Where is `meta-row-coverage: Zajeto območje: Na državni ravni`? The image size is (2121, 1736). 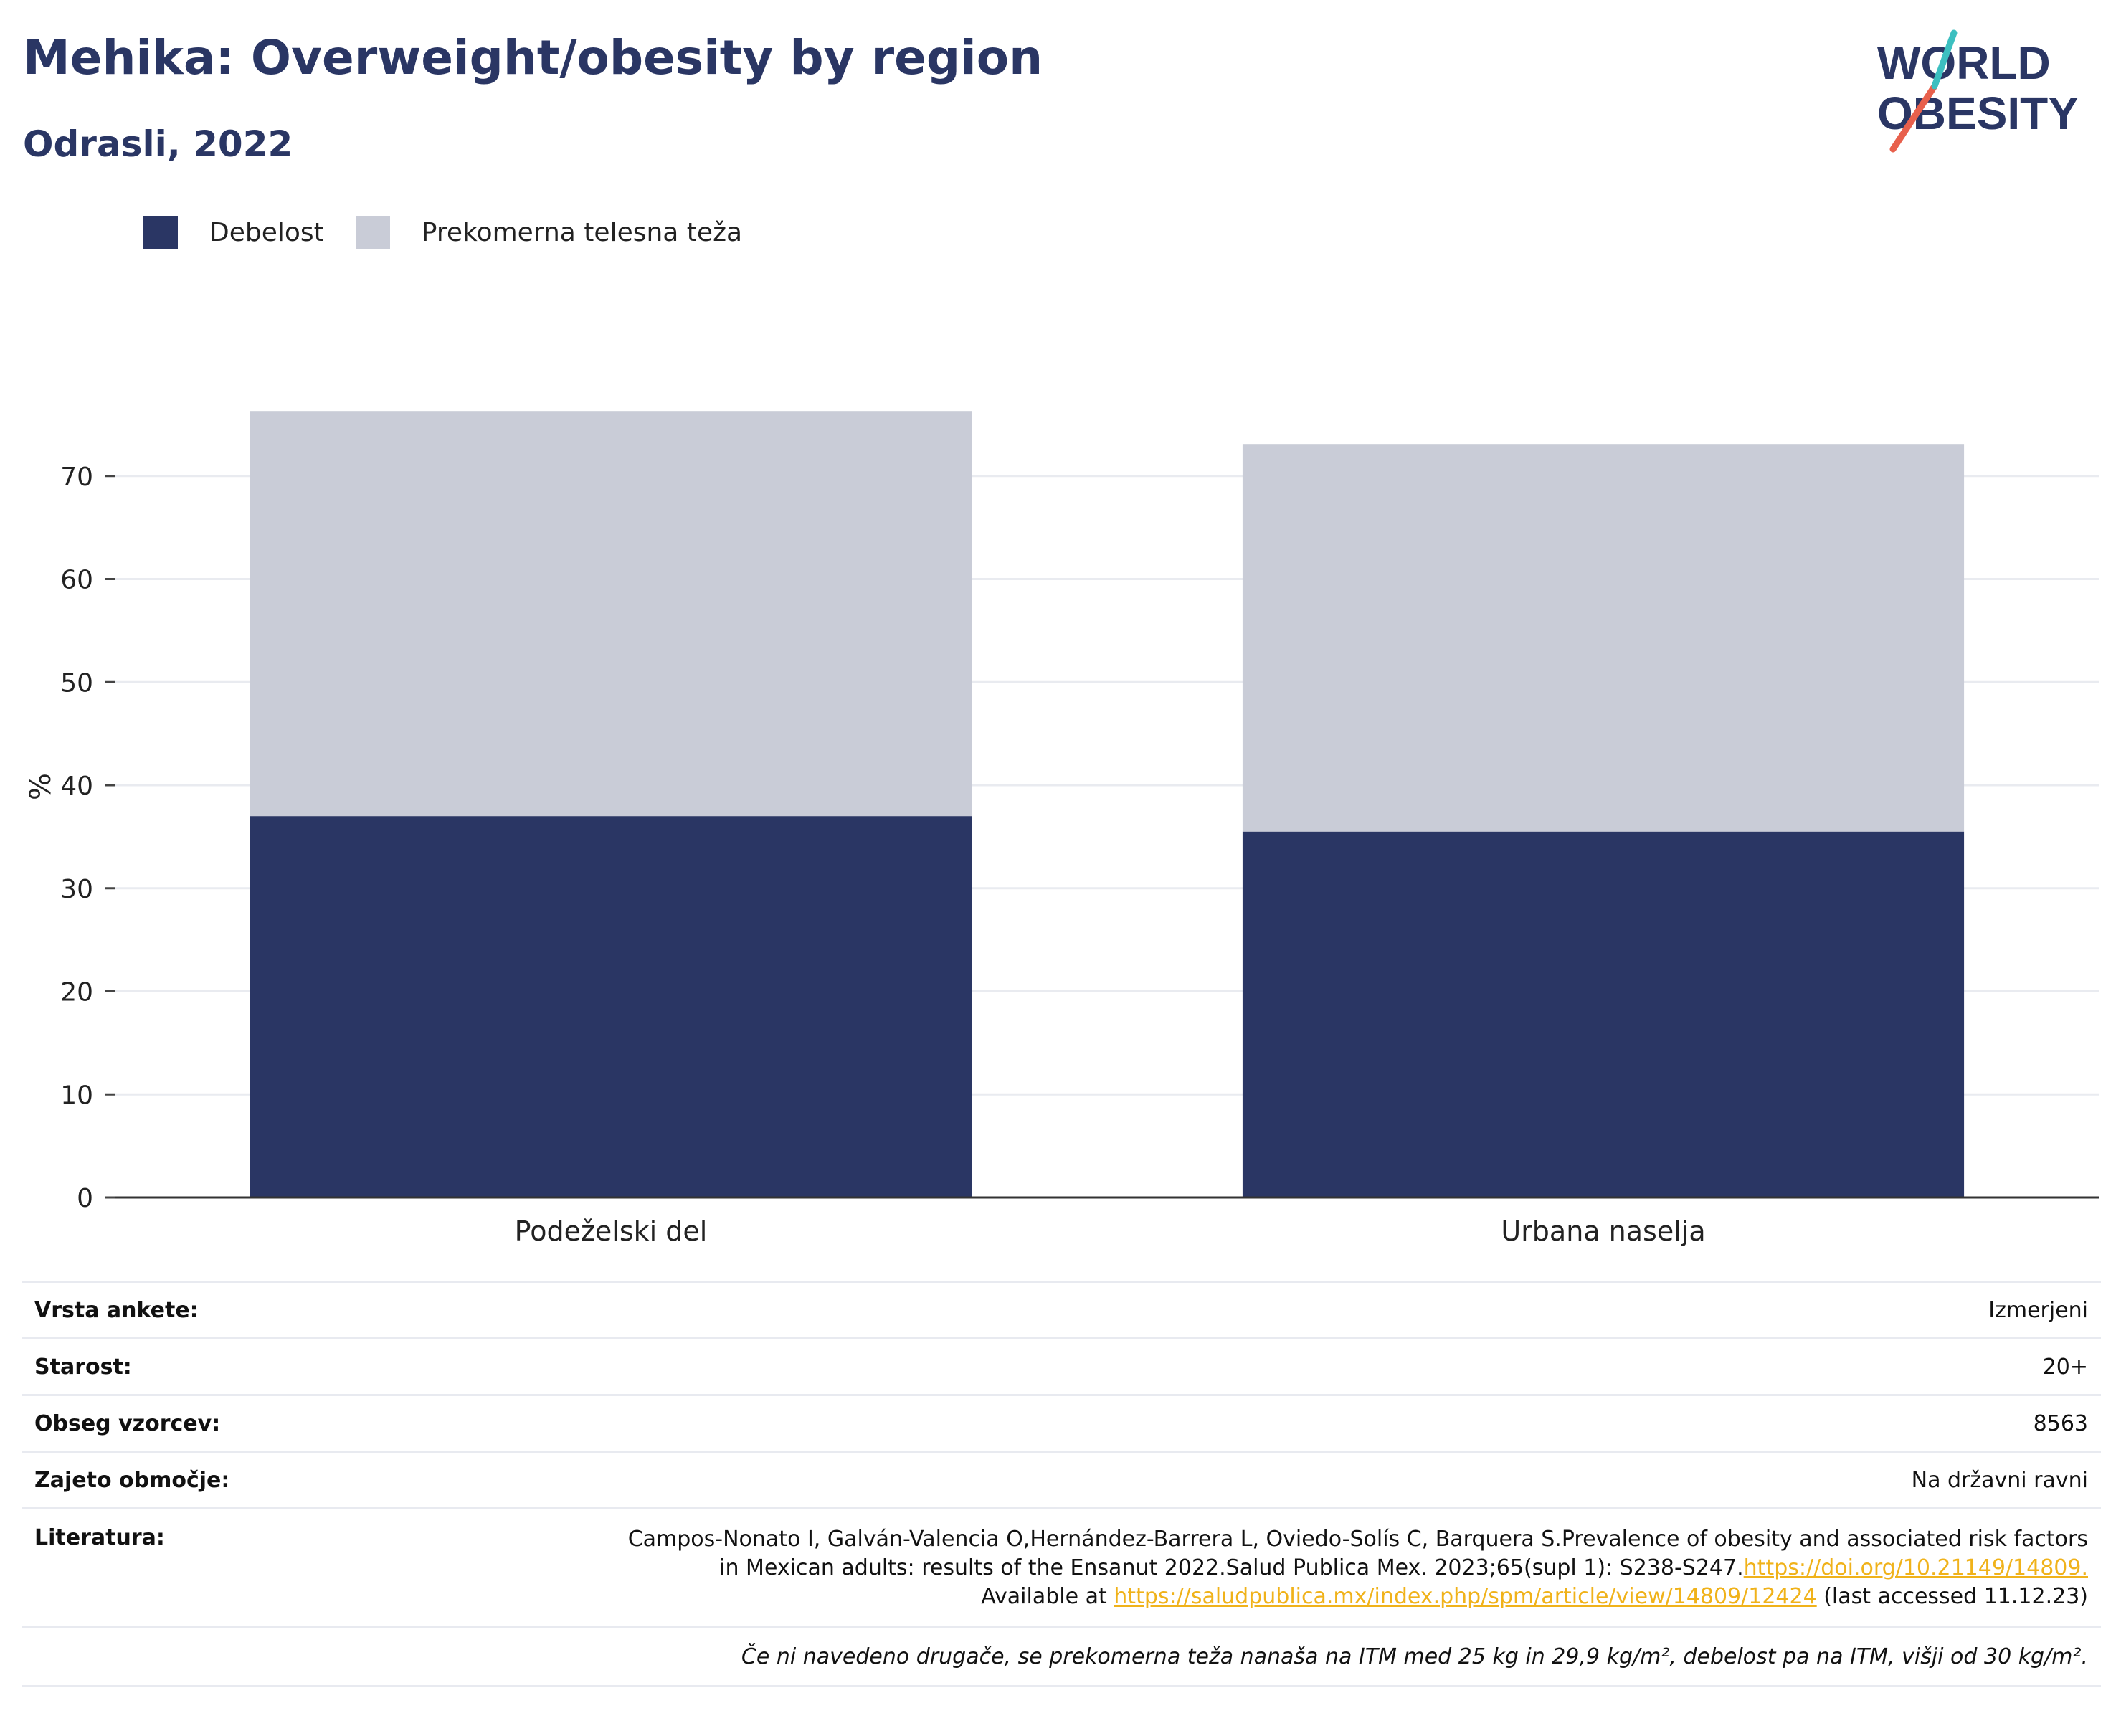 meta-row-coverage: Zajeto območje: Na državni ravni is located at coordinates (1061, 1481).